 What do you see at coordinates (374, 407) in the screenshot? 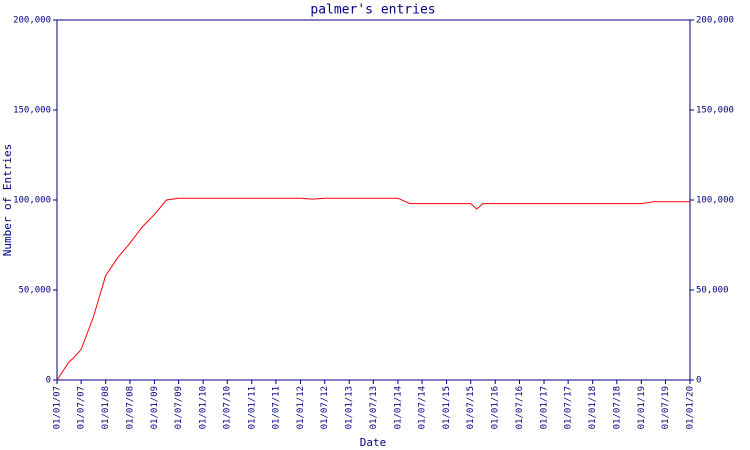
I see `x-tick-label: 01/07/13` at bounding box center [374, 407].